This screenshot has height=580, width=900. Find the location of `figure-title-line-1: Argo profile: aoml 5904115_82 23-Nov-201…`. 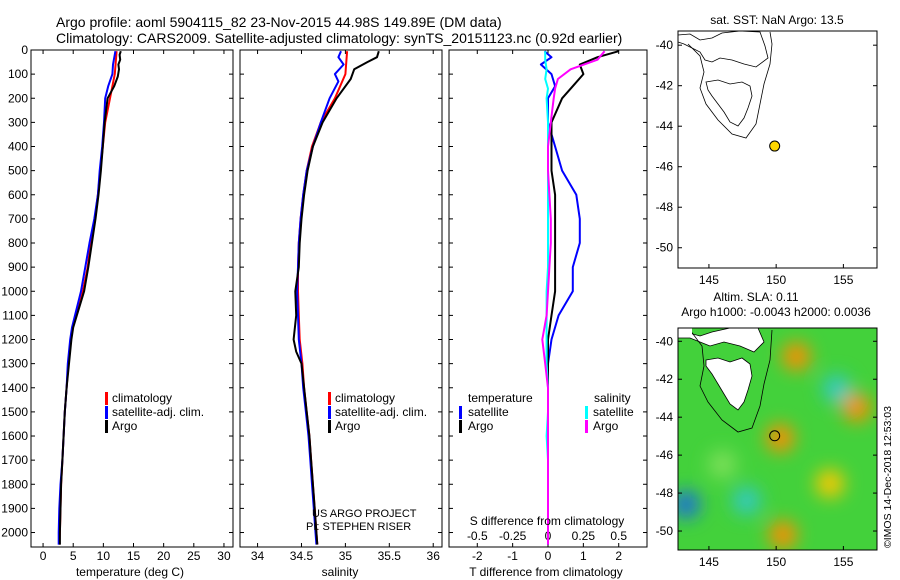

figure-title-line-1: Argo profile: aoml 5904115_82 23-Nov-201… is located at coordinates (279, 22).